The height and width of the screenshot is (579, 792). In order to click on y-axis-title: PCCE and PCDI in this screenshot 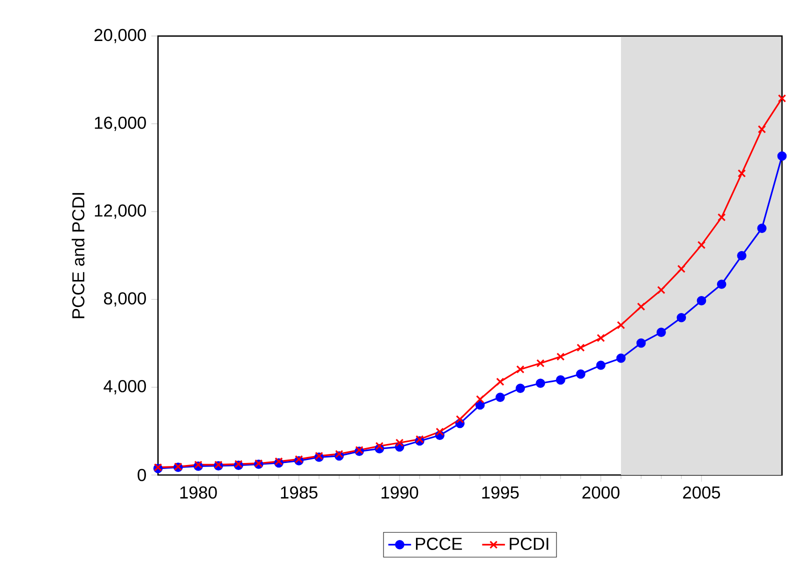, I will do `click(78, 255)`.